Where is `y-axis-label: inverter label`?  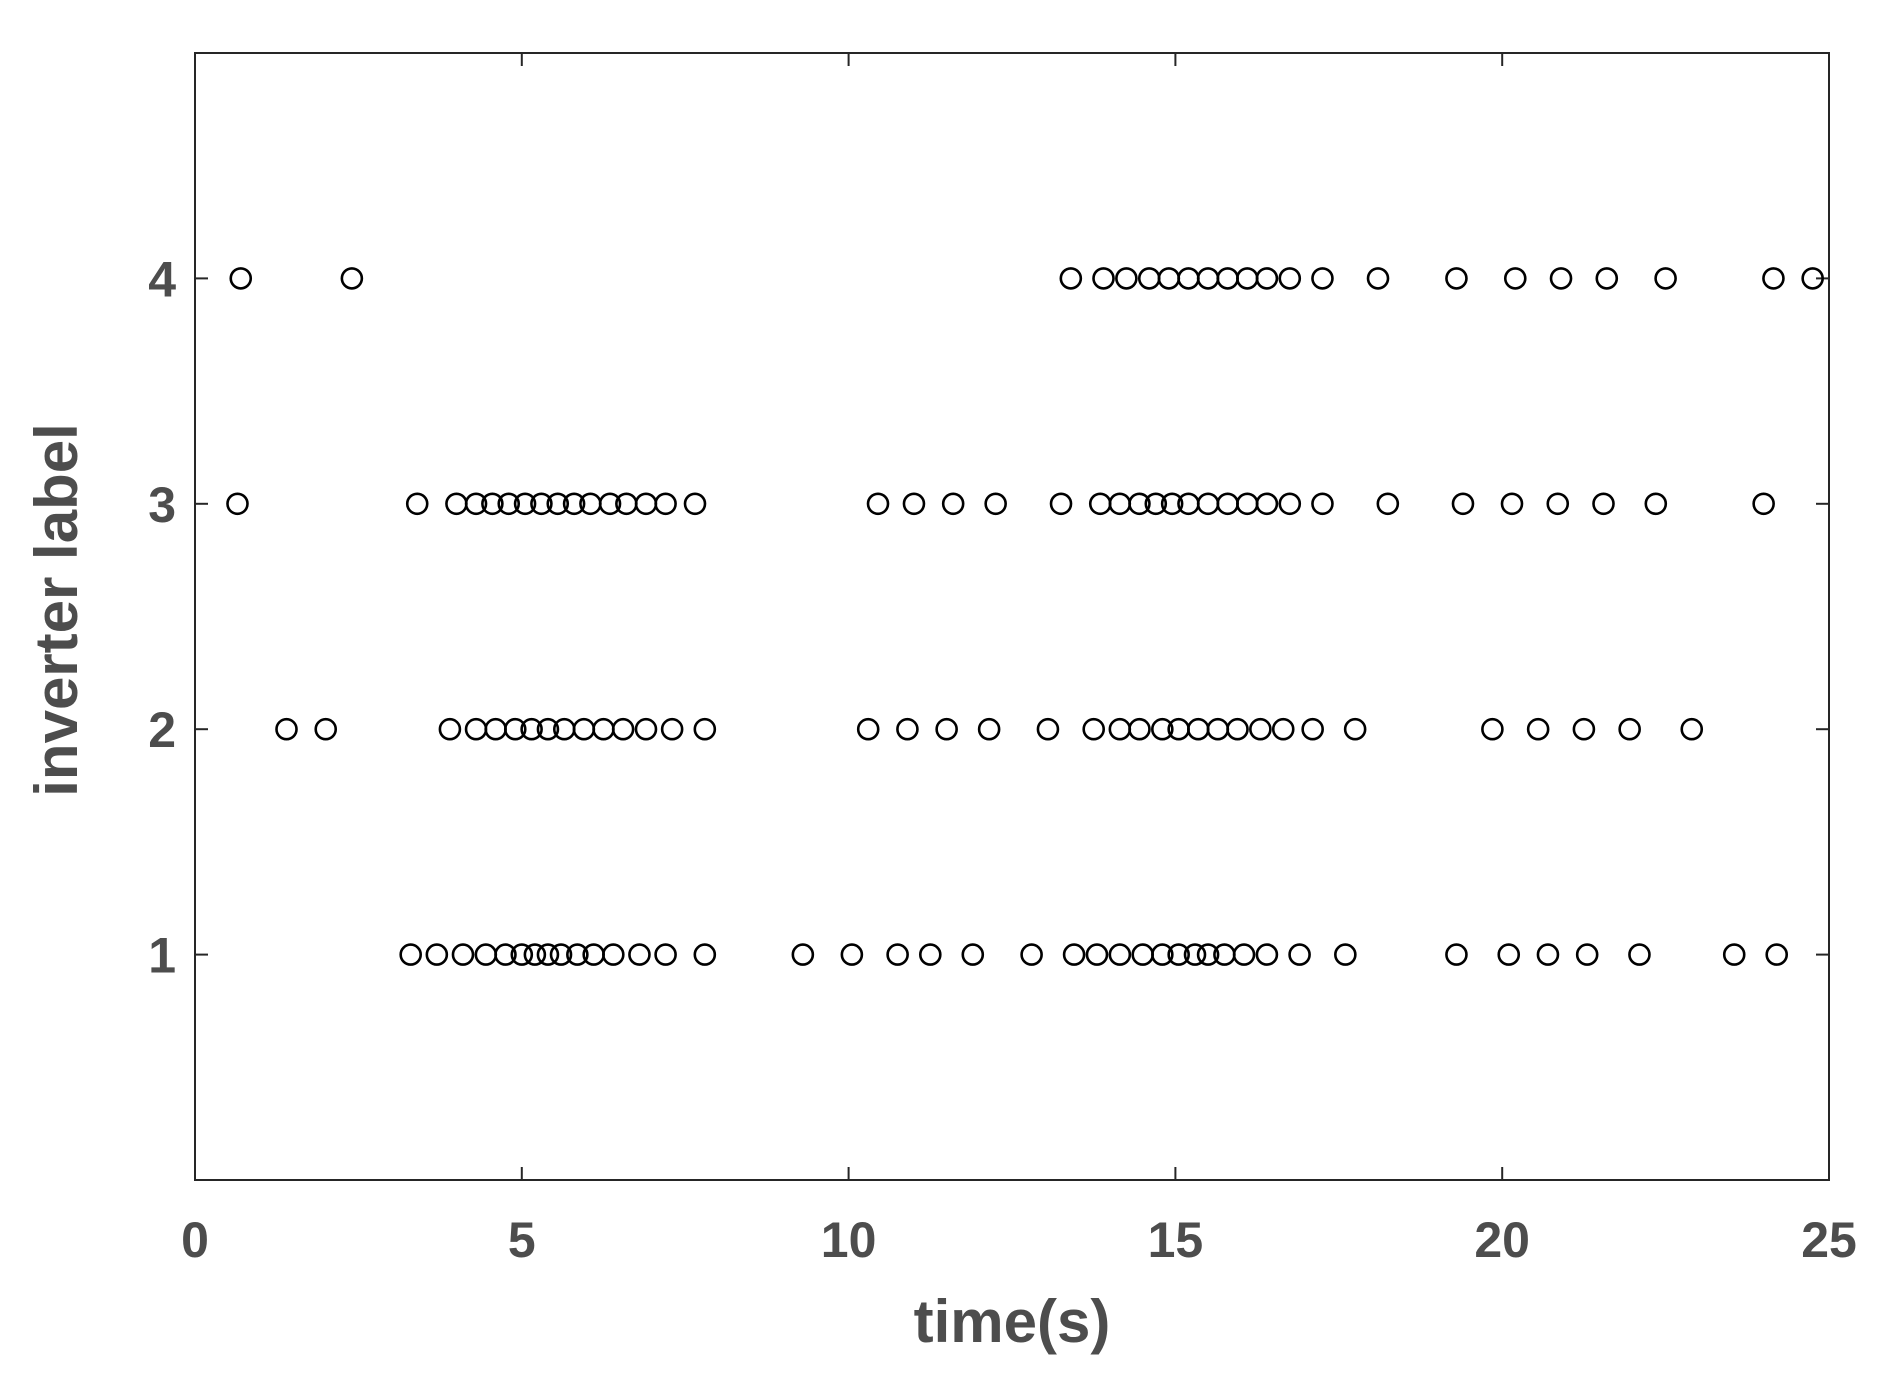 y-axis-label: inverter label is located at coordinates (56, 610).